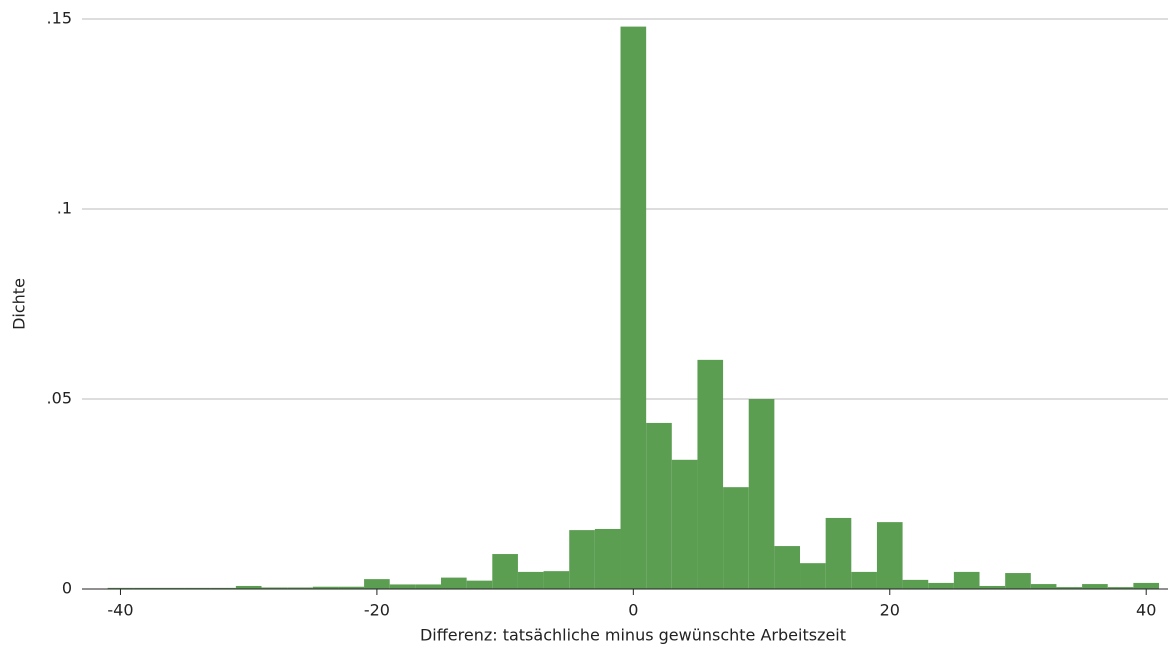  I want to click on y-axis-label: Dichte, so click(19, 304).